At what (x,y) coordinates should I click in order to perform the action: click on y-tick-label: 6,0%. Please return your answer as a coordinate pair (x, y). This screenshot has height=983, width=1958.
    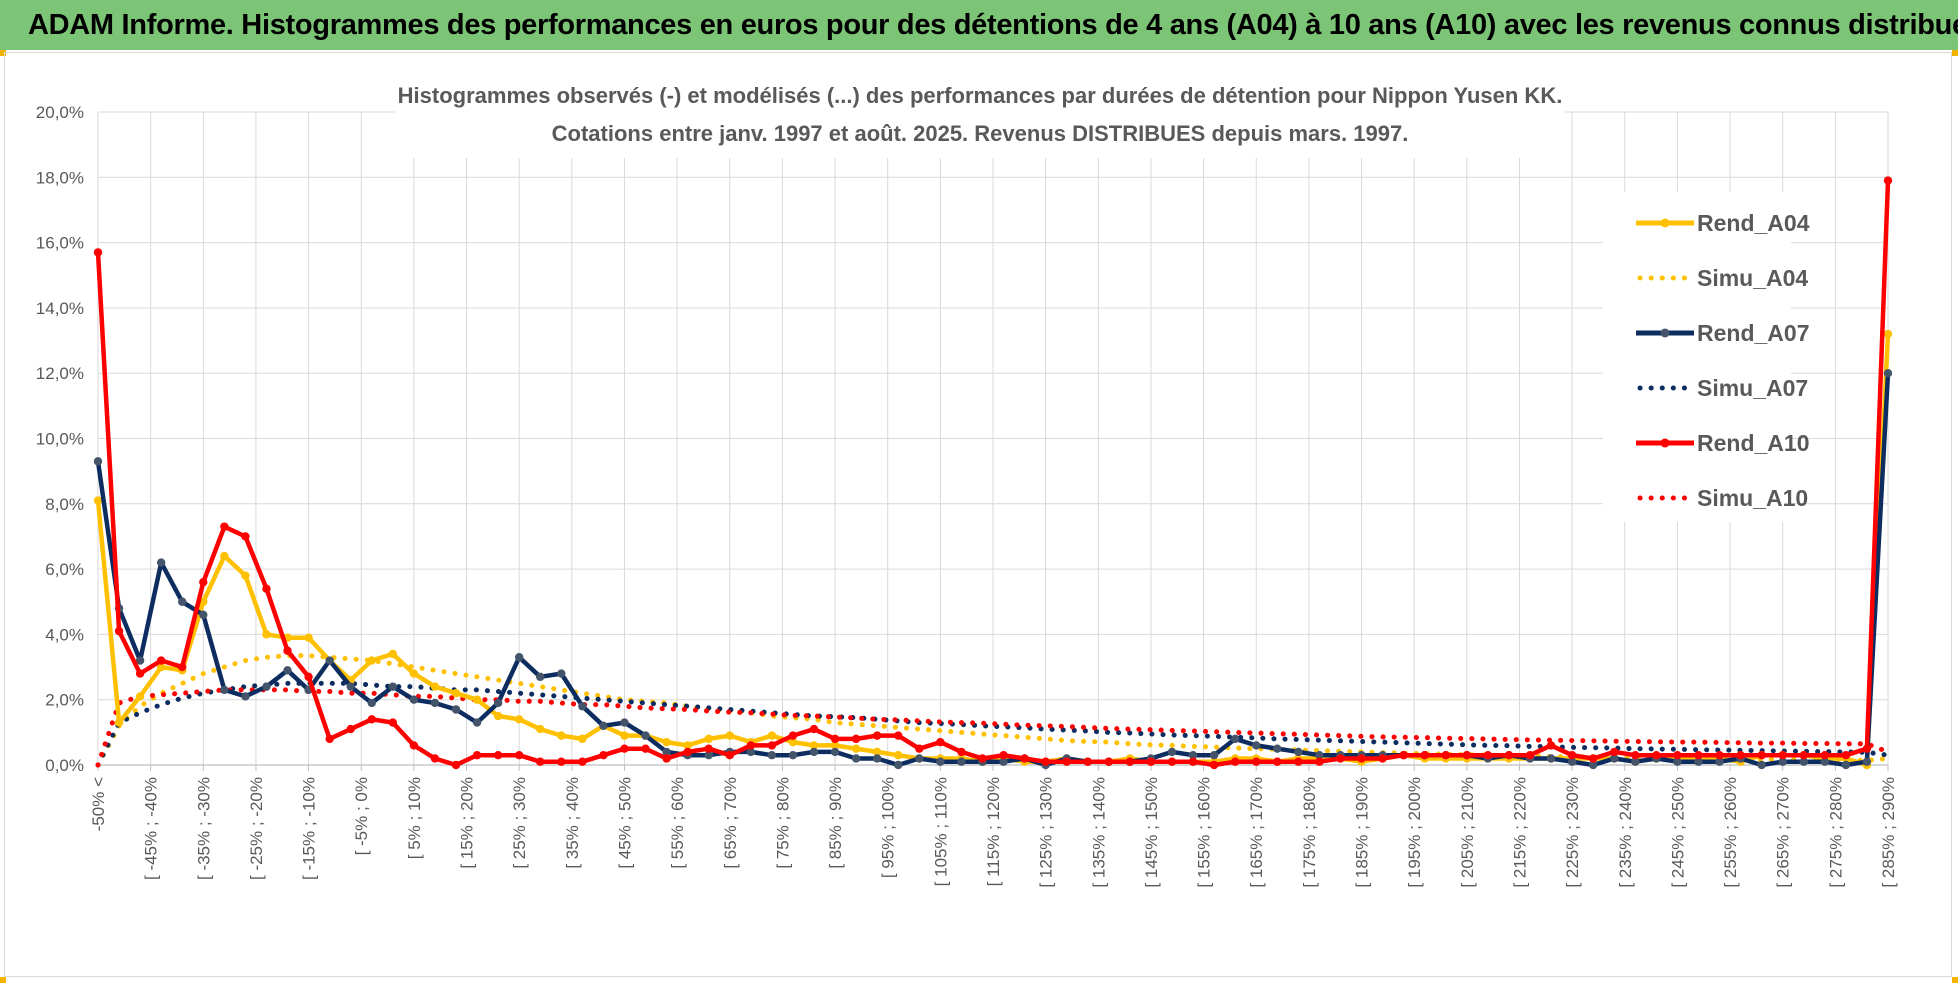
    Looking at the image, I should click on (64, 569).